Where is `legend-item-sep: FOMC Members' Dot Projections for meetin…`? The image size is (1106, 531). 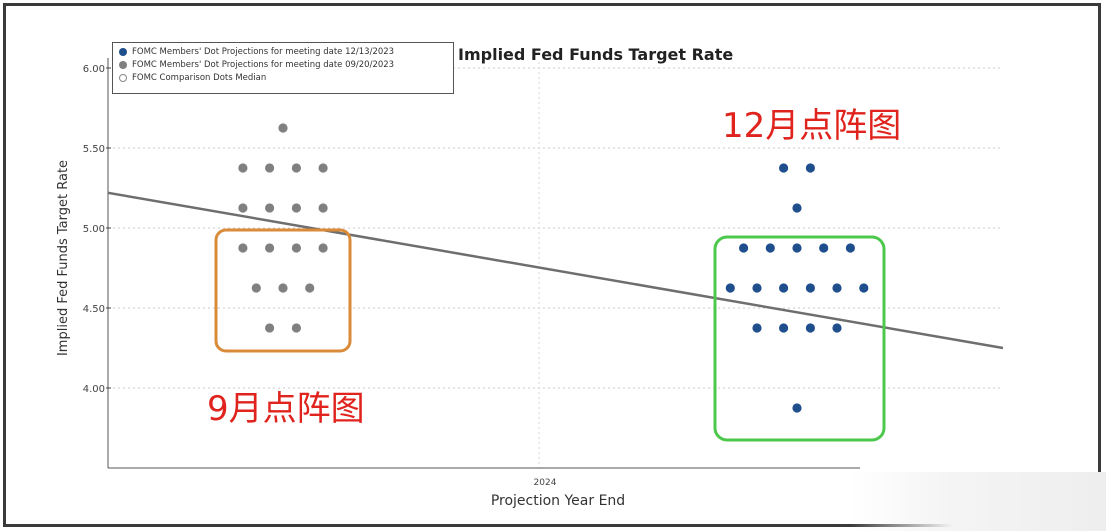
legend-item-sep: FOMC Members' Dot Projections for meetin… is located at coordinates (283, 64).